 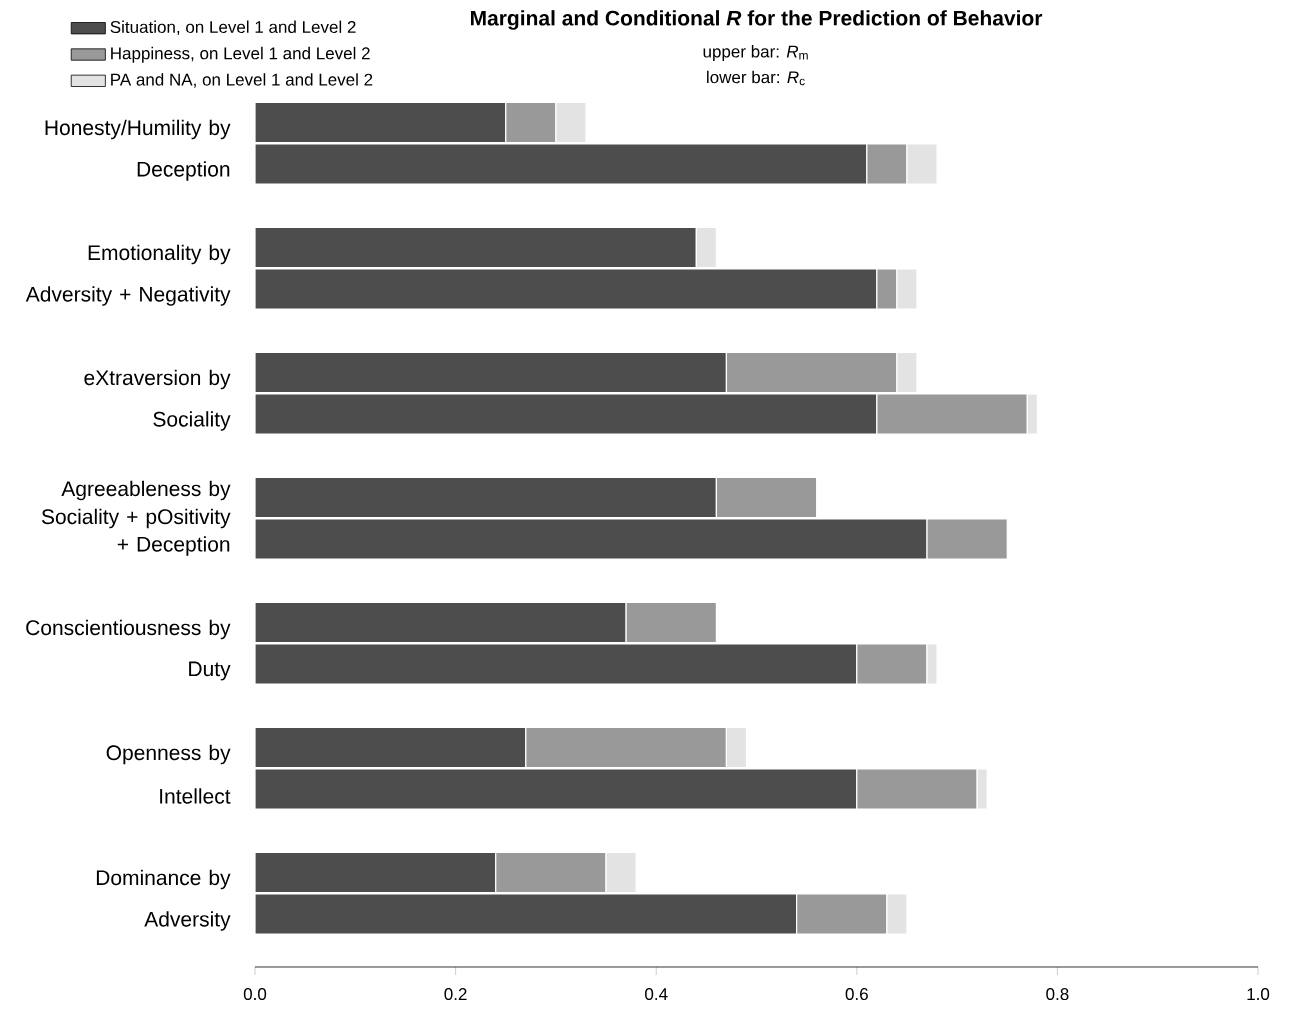 I want to click on y-tick-label: Openness by, so click(x=168, y=754).